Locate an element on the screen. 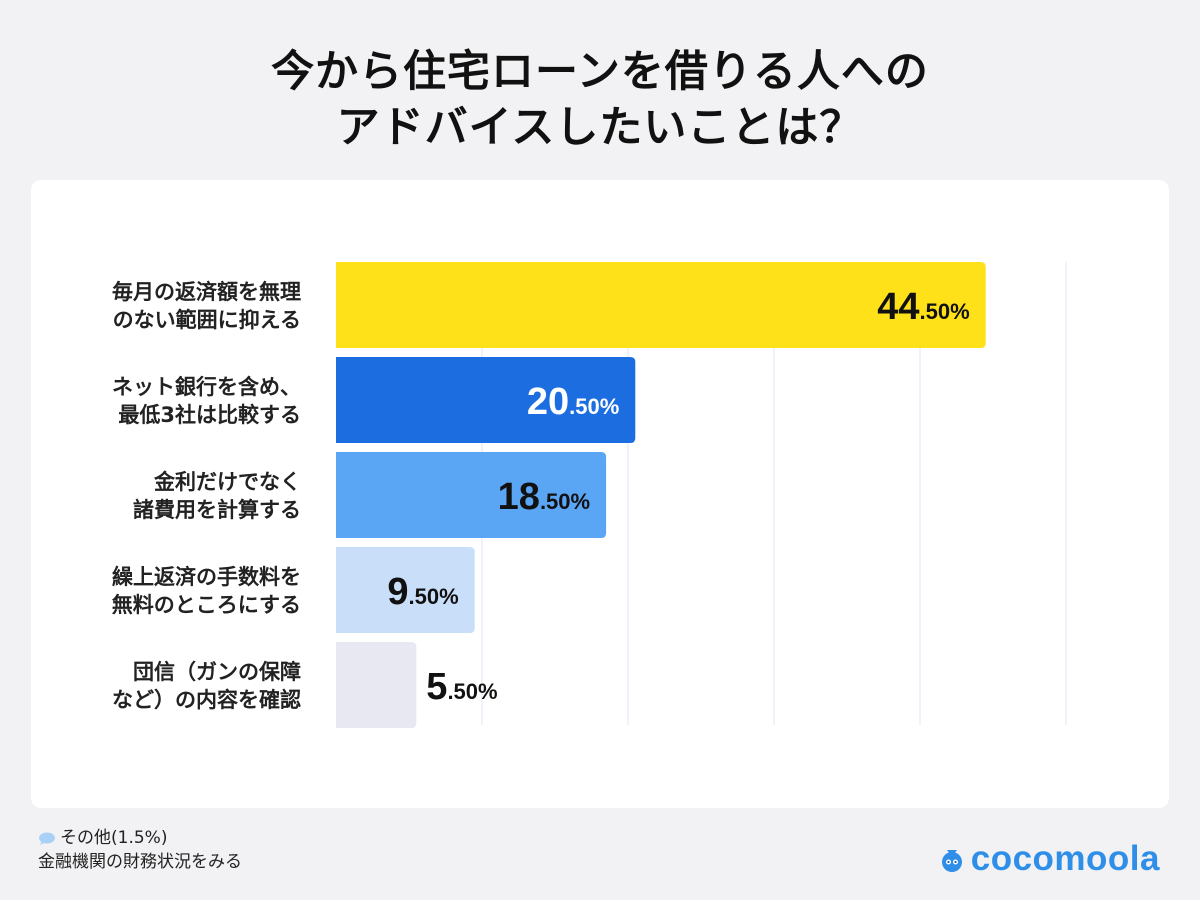  value-label: 5.50% is located at coordinates (461, 687).